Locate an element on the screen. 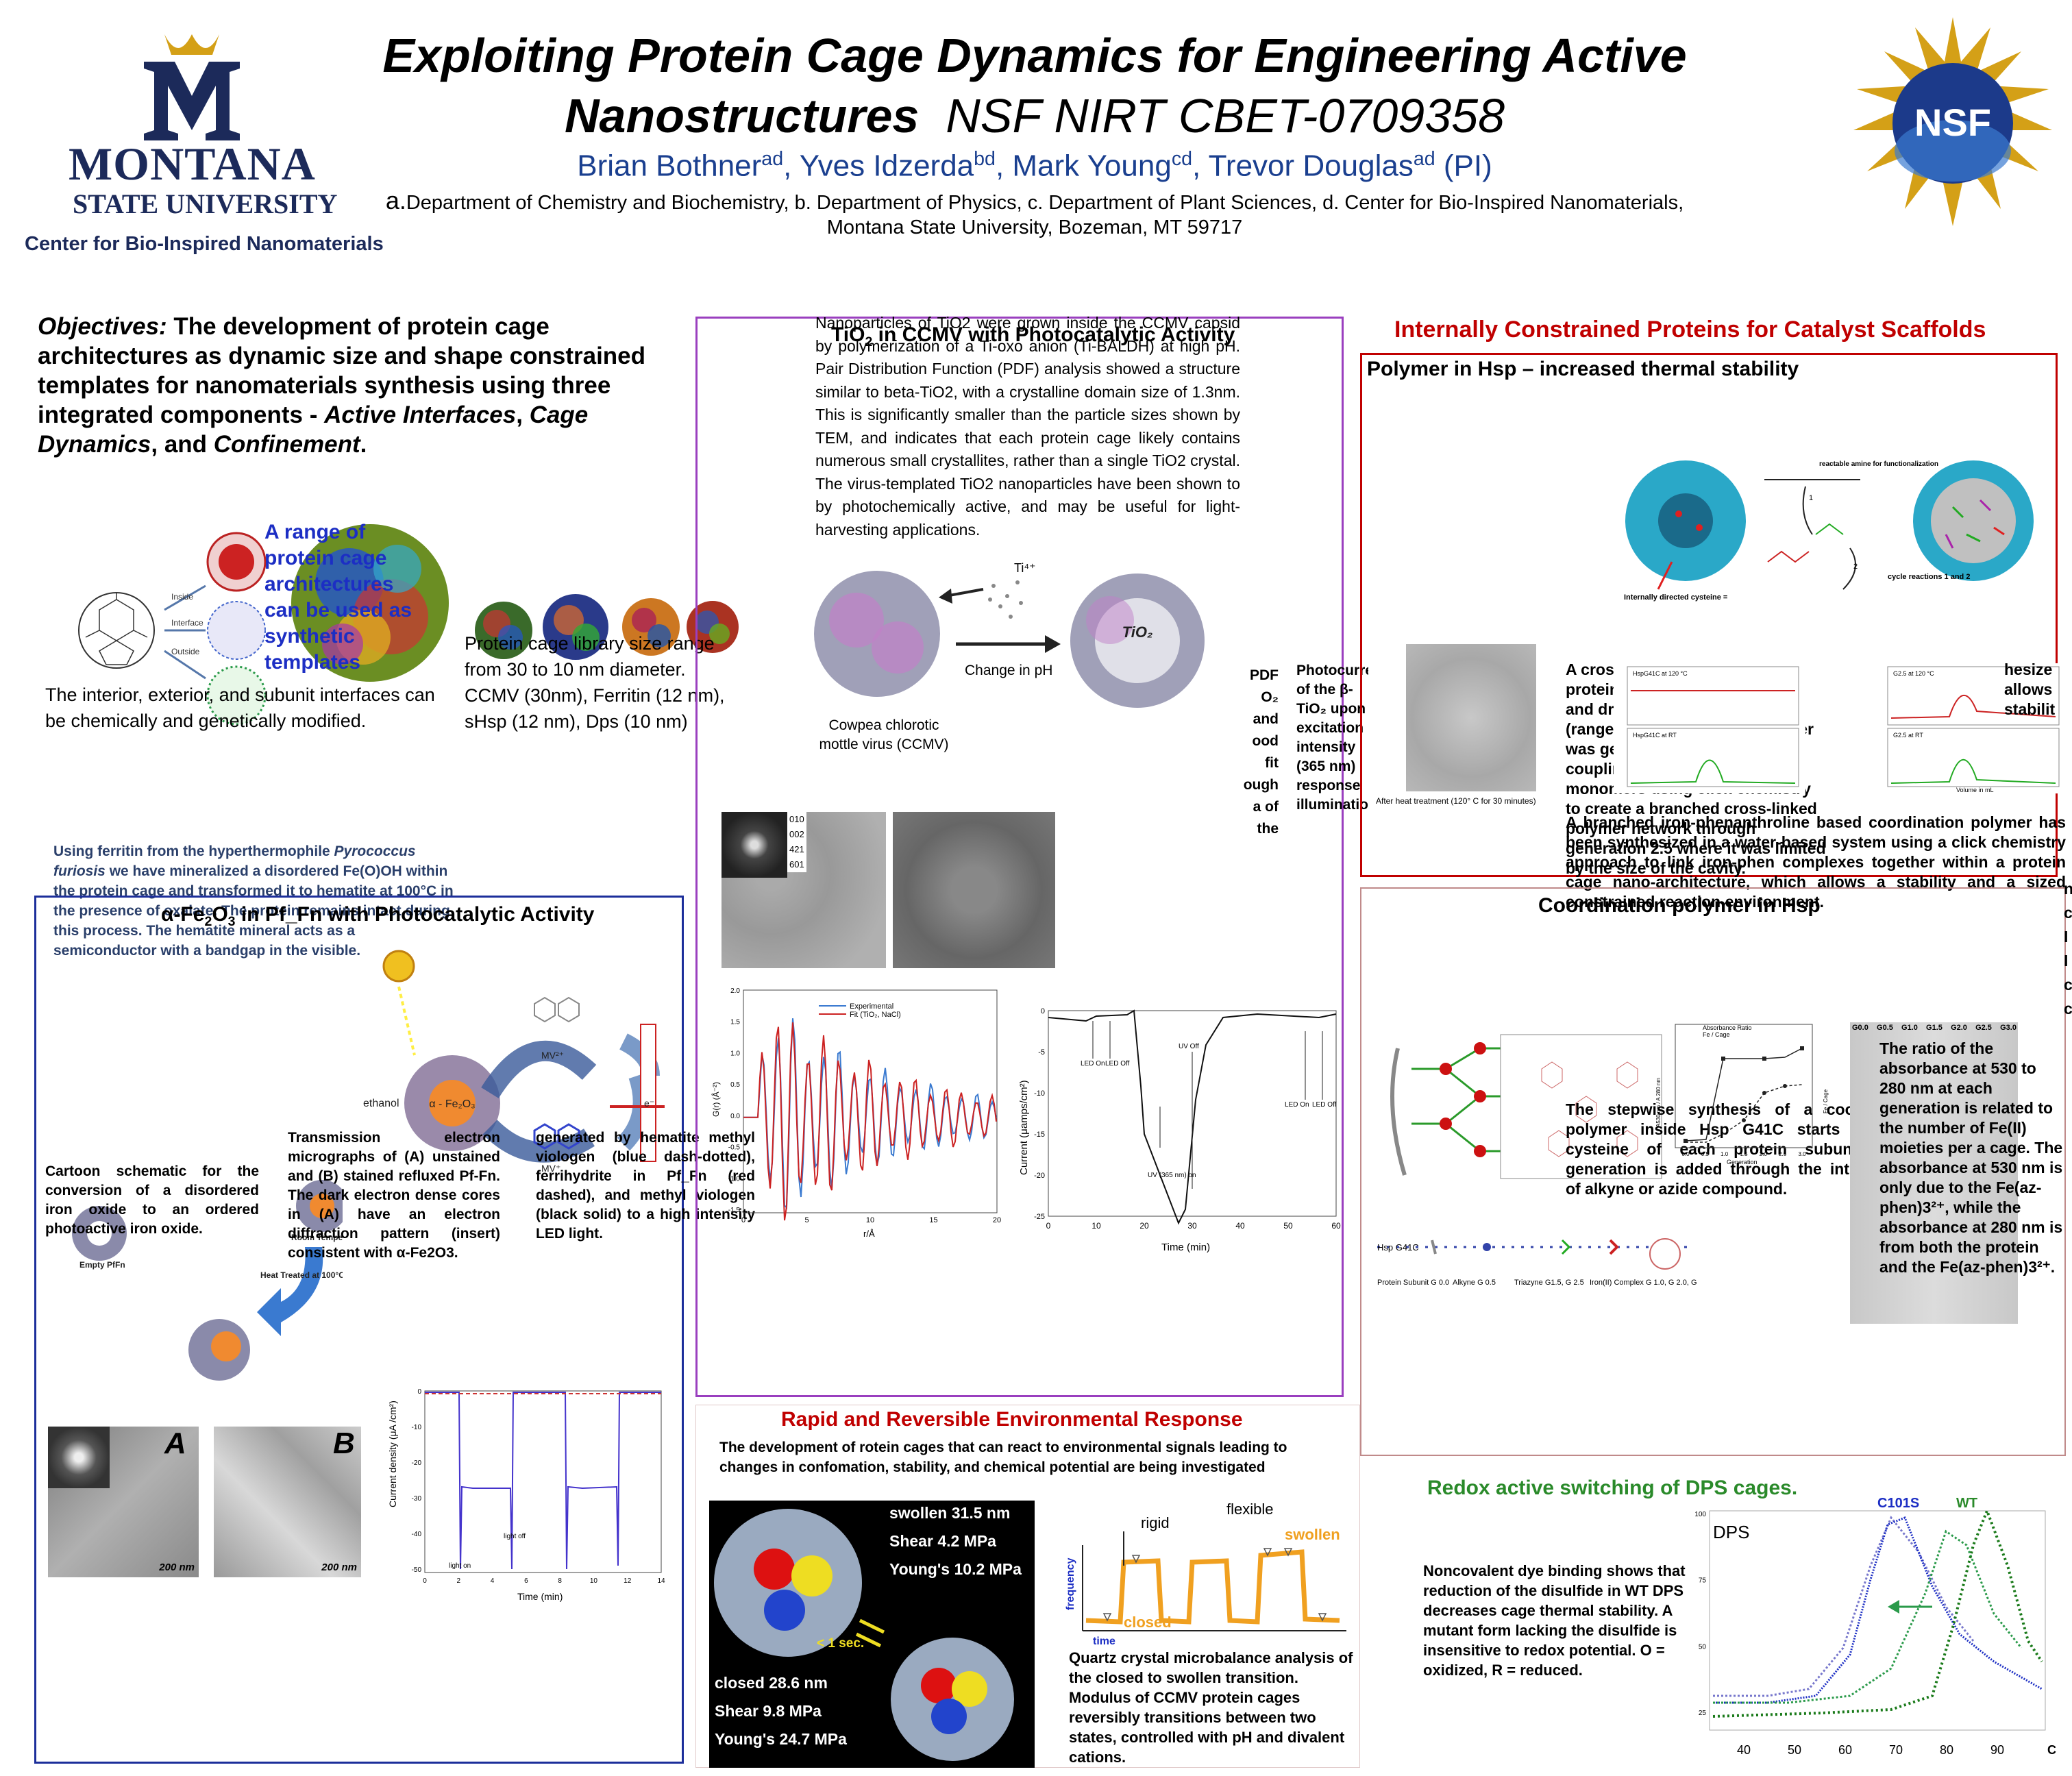  uv-on-label: UV (365 nm) on is located at coordinates (1172, 1175).